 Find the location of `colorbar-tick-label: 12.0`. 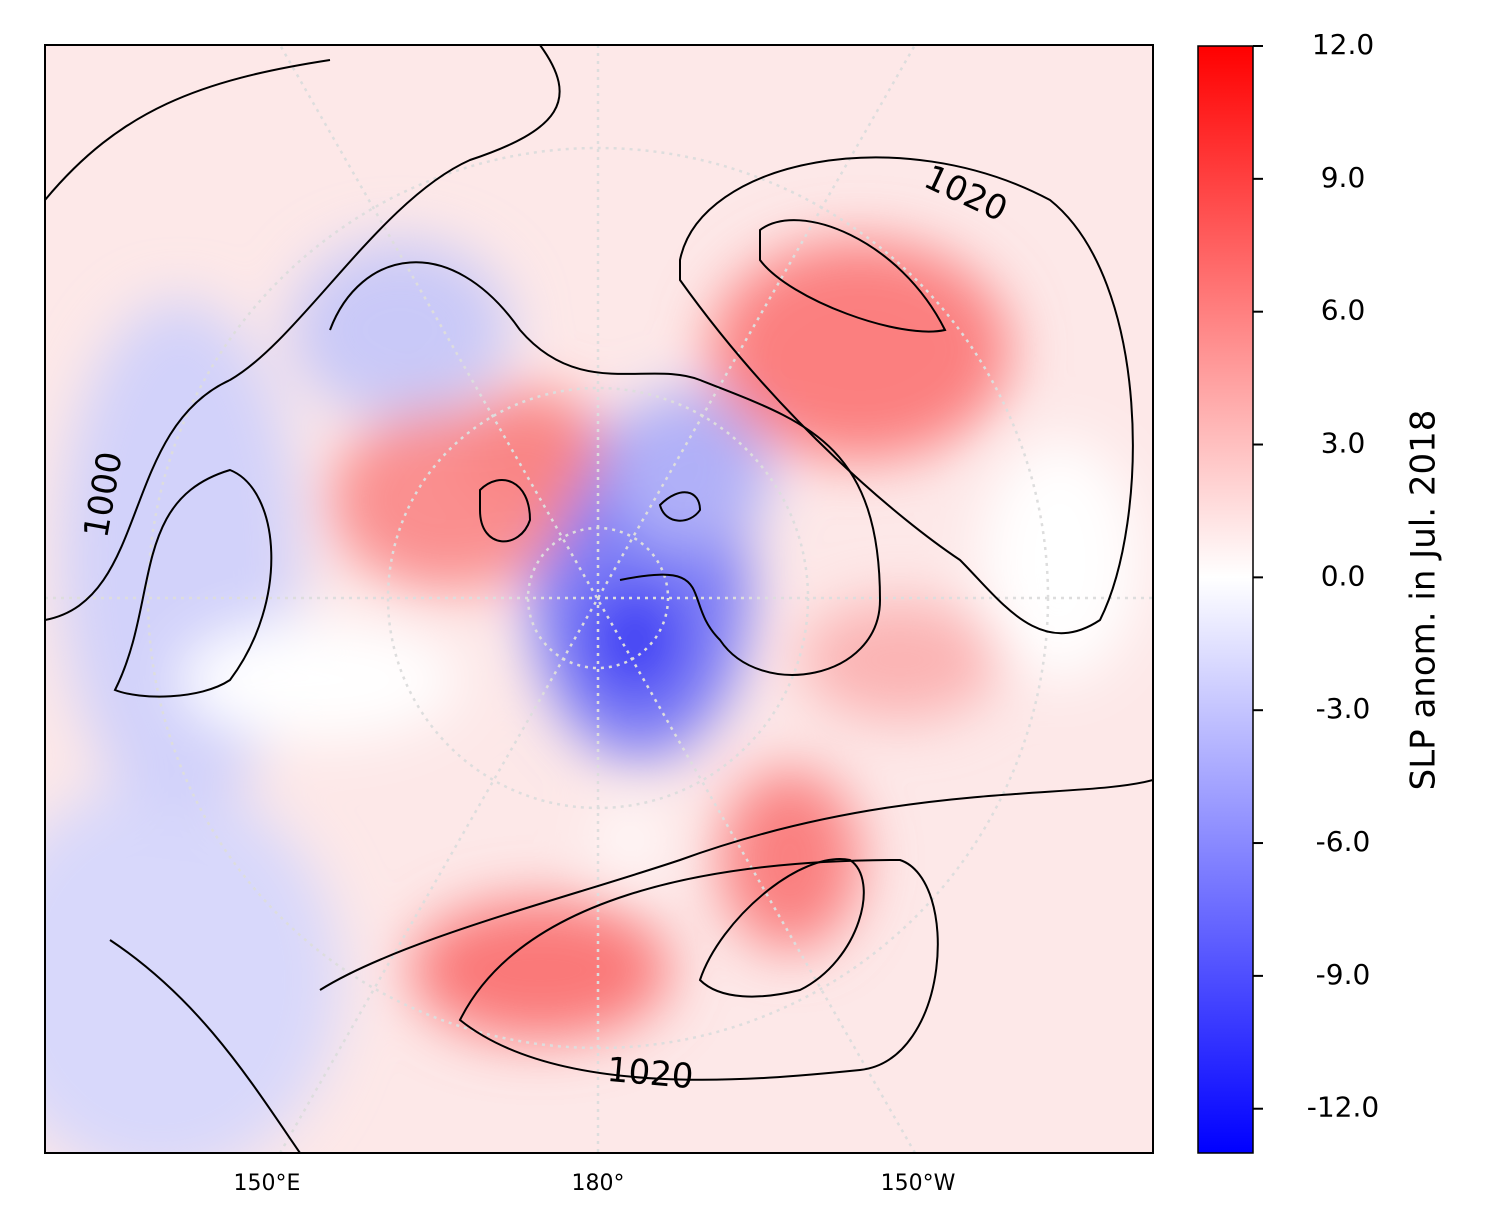

colorbar-tick-label: 12.0 is located at coordinates (1343, 44).